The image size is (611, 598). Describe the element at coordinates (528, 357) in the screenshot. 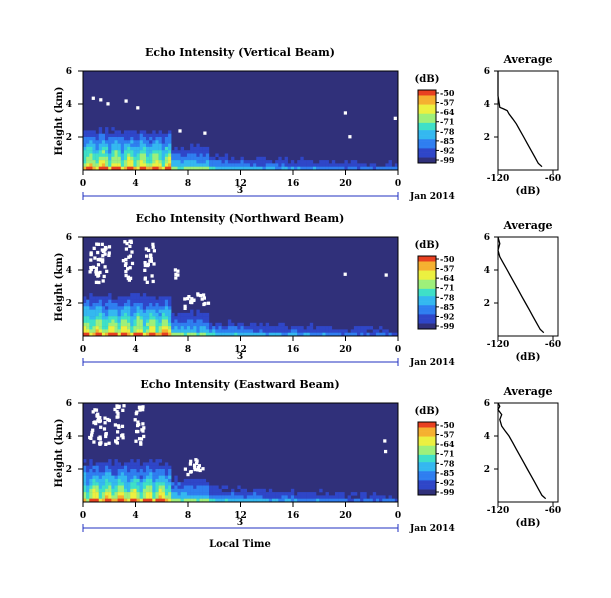

I see `profile-x-label: (dB)` at that location.